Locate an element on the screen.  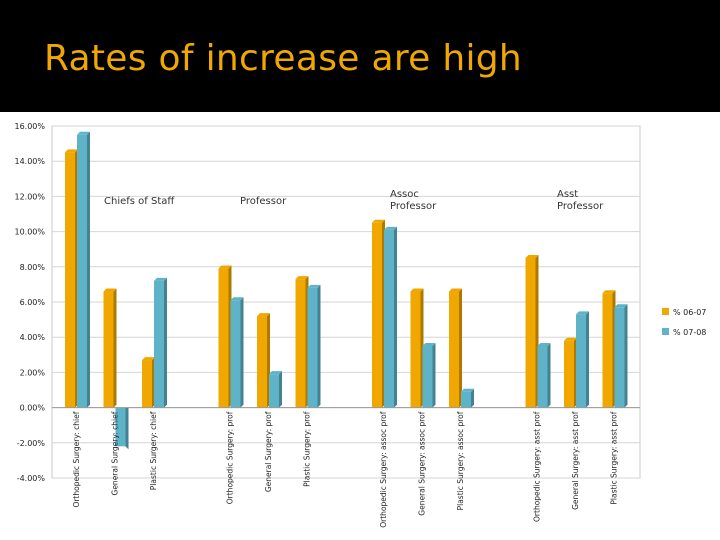
category-label: General Surgery: assoc prof is located at coordinates (422, 463).